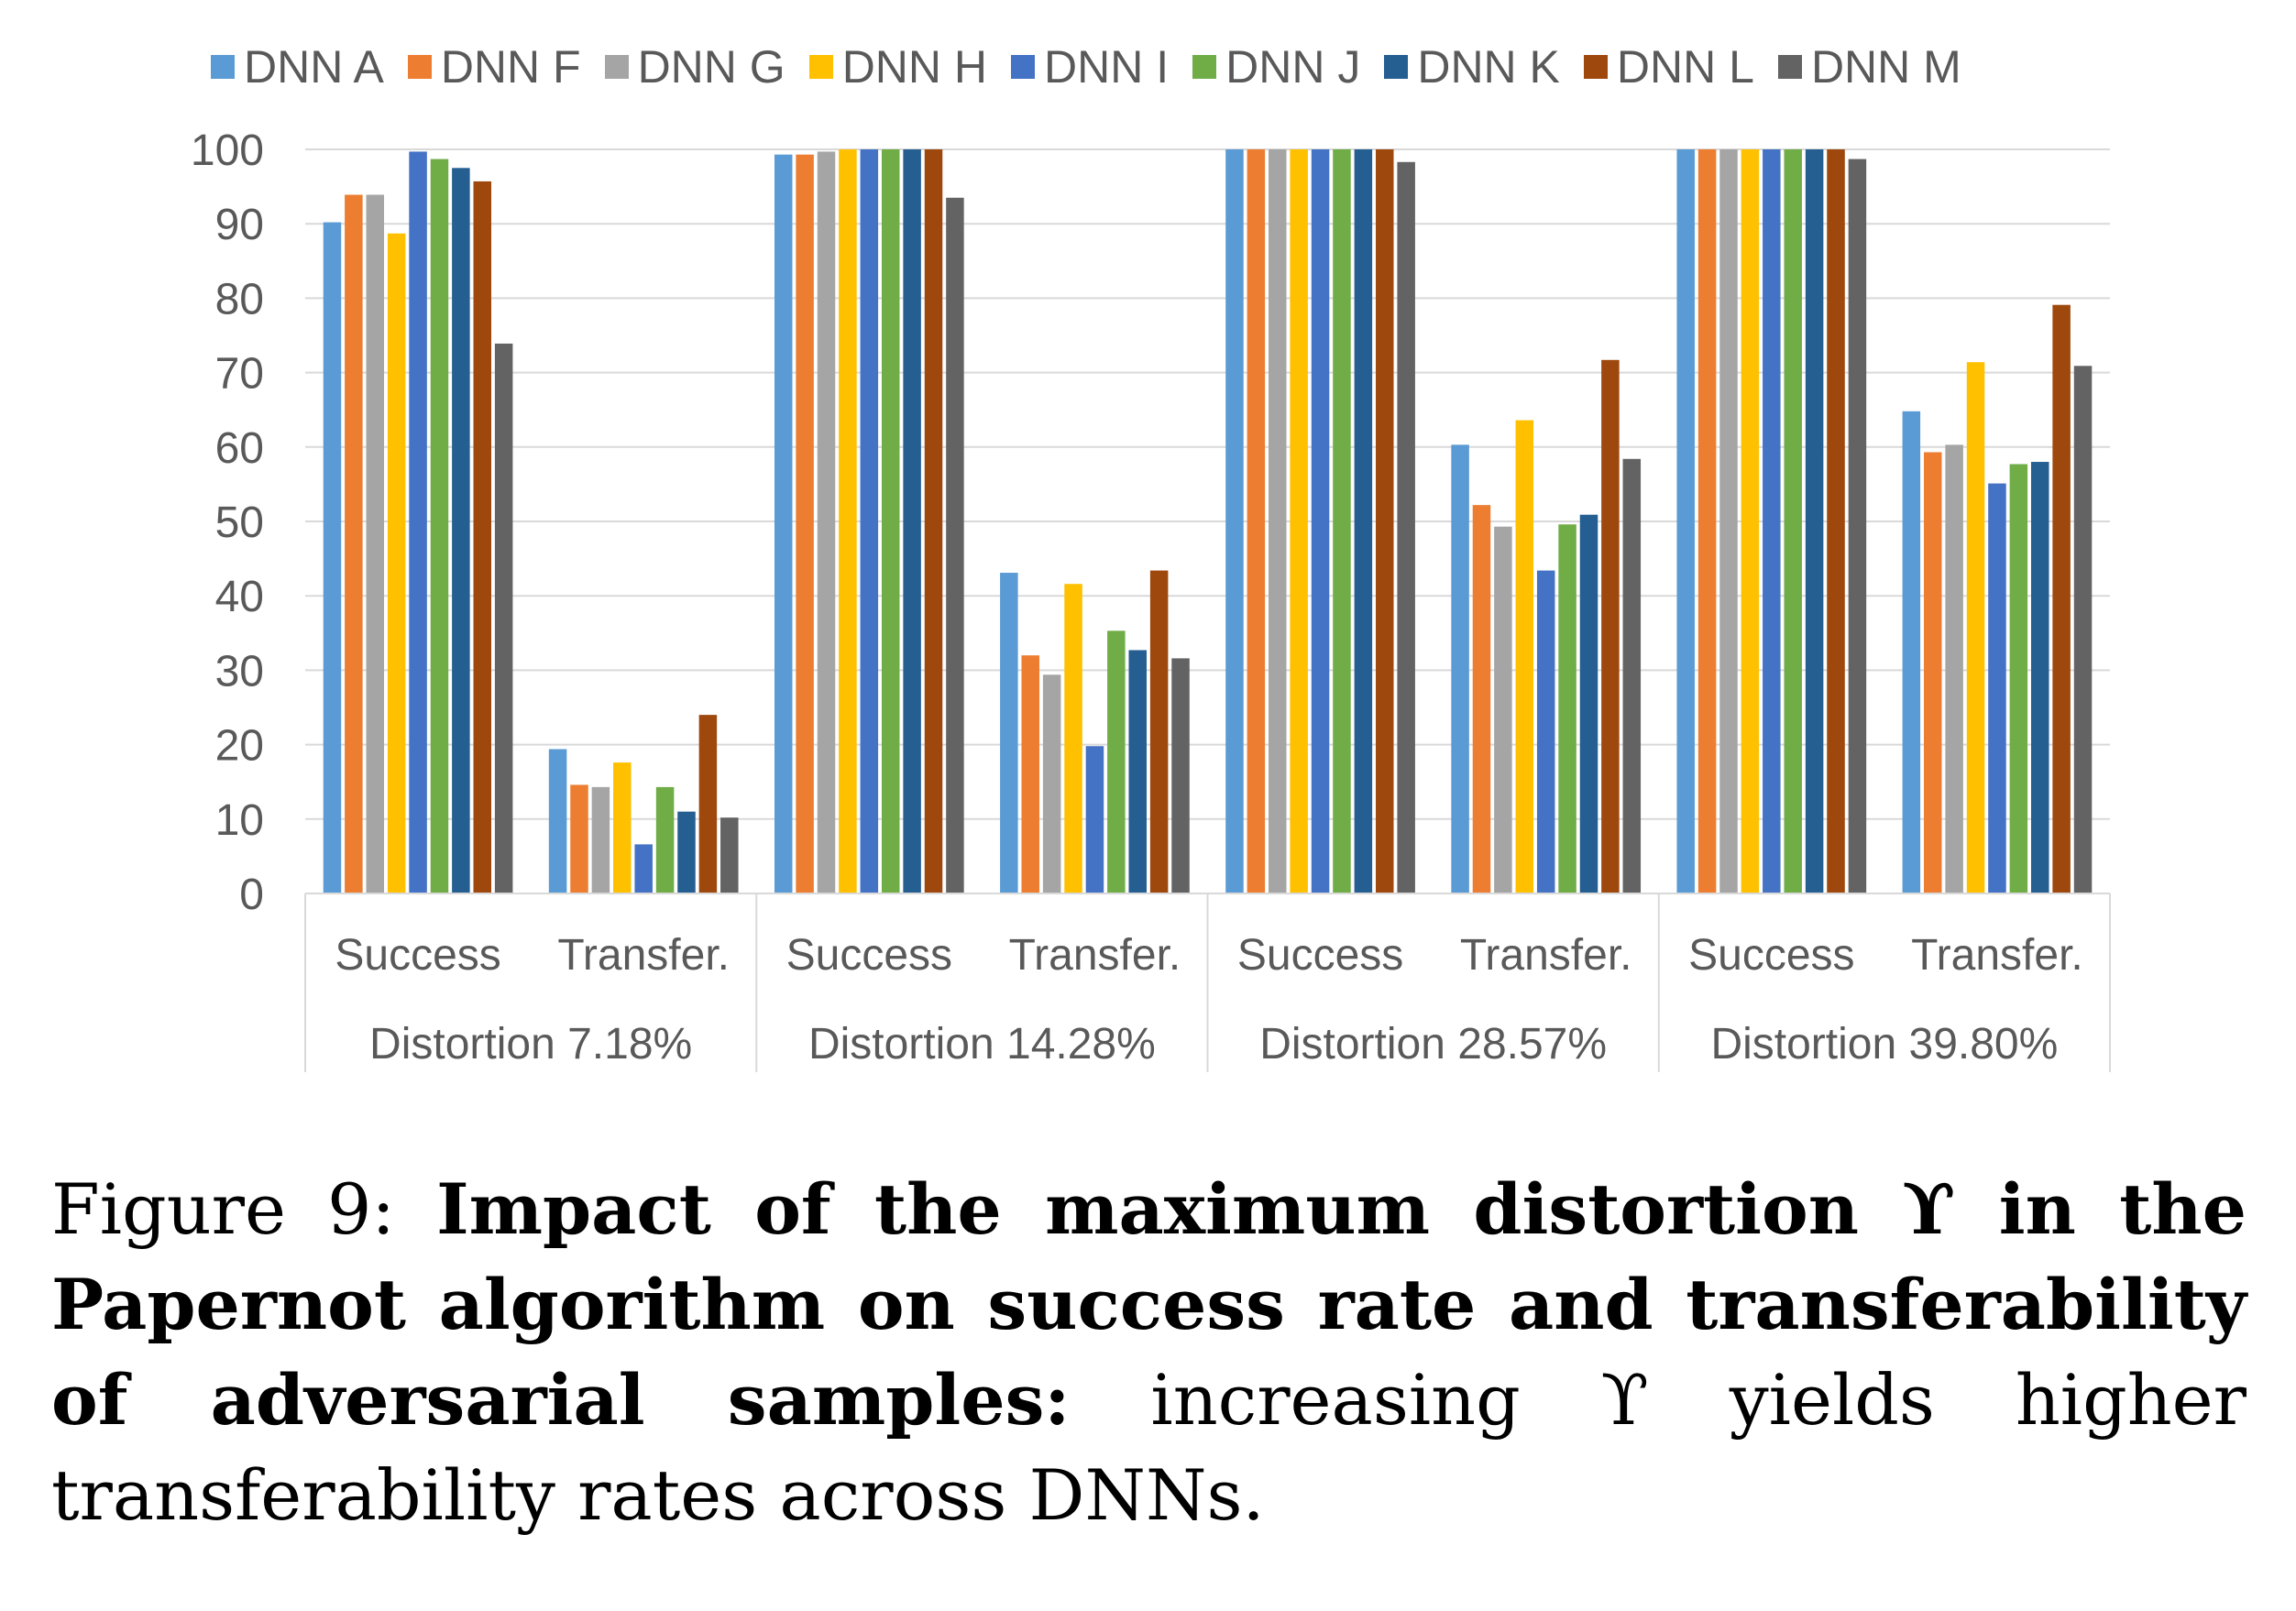  What do you see at coordinates (239, 448) in the screenshot?
I see `y-tick-label: 60` at bounding box center [239, 448].